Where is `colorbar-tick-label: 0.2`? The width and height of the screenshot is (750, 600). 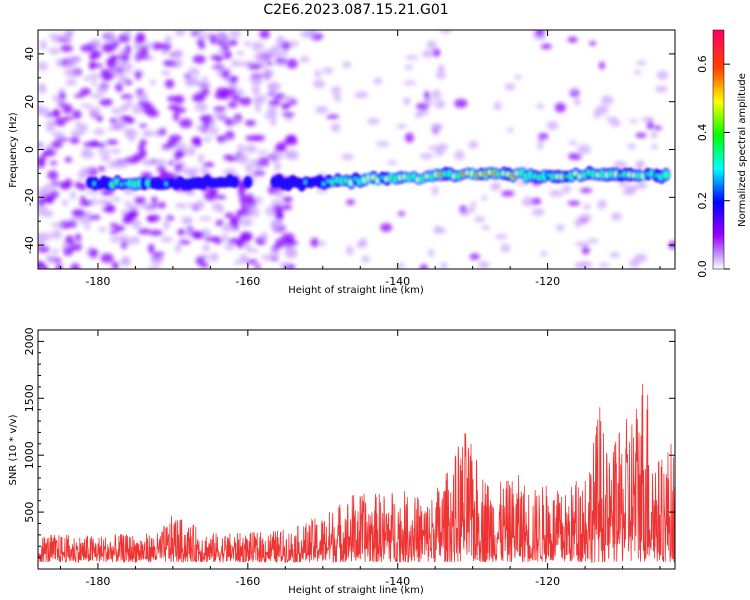 colorbar-tick-label: 0.2 is located at coordinates (702, 201).